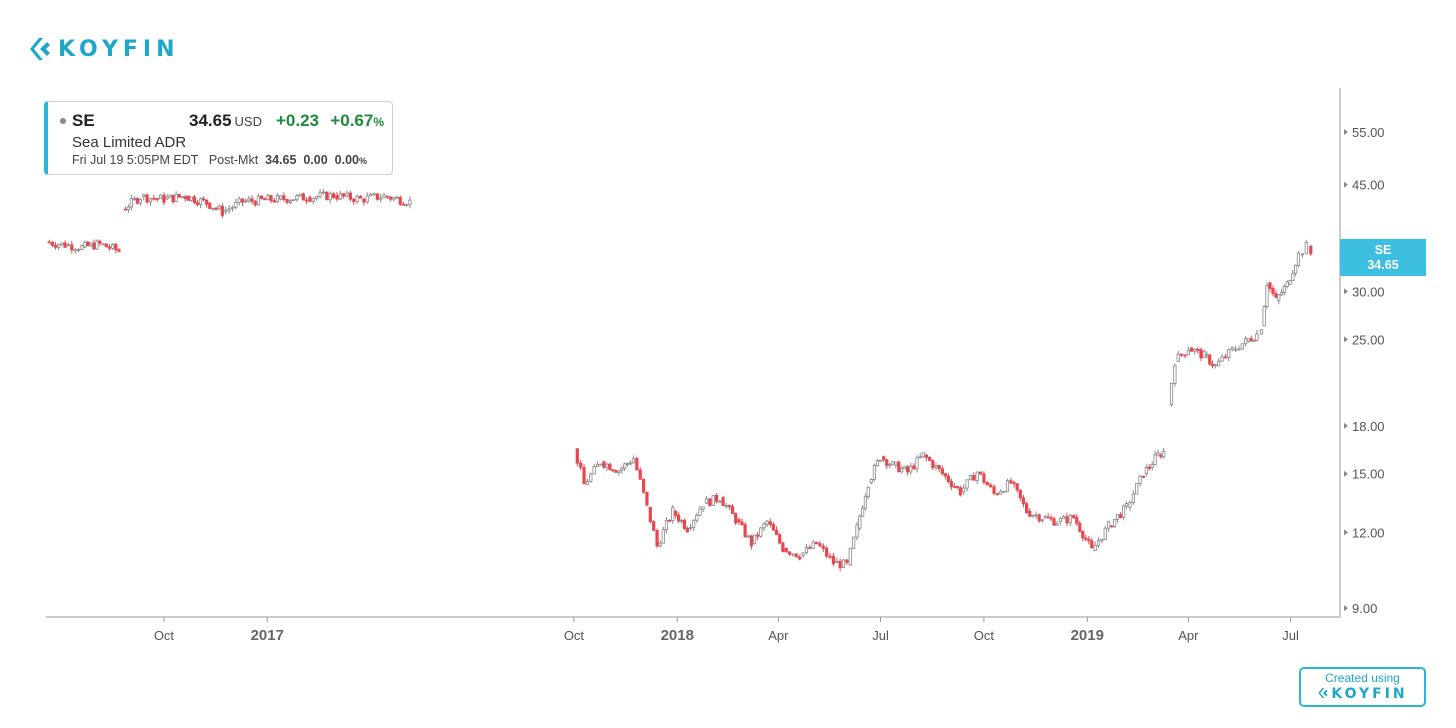 This screenshot has width=1456, height=728. I want to click on created-using-badge: Created using KOYFIN, so click(1362, 687).